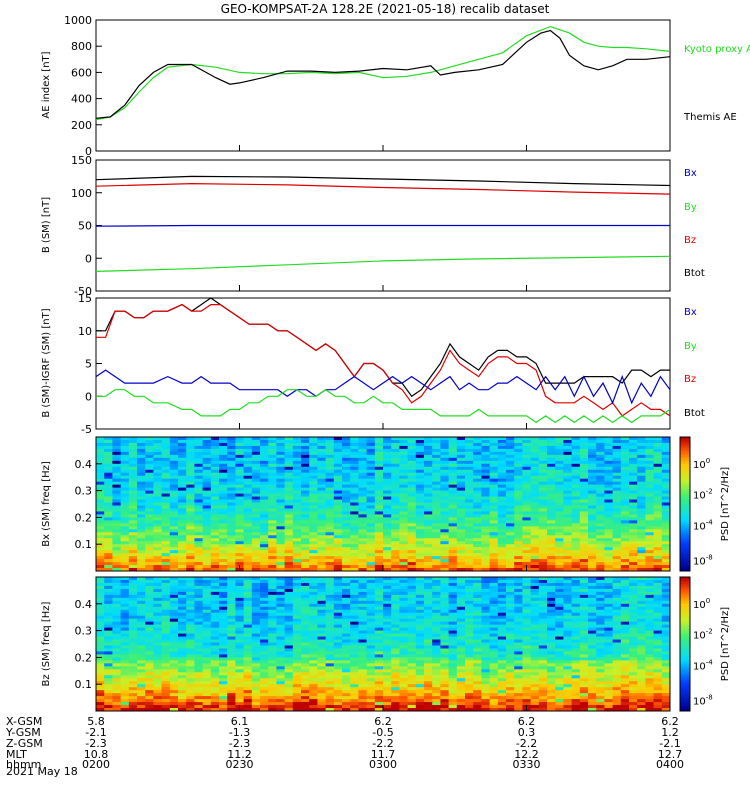  What do you see at coordinates (81, 193) in the screenshot?
I see `y-tick-label: 100` at bounding box center [81, 193].